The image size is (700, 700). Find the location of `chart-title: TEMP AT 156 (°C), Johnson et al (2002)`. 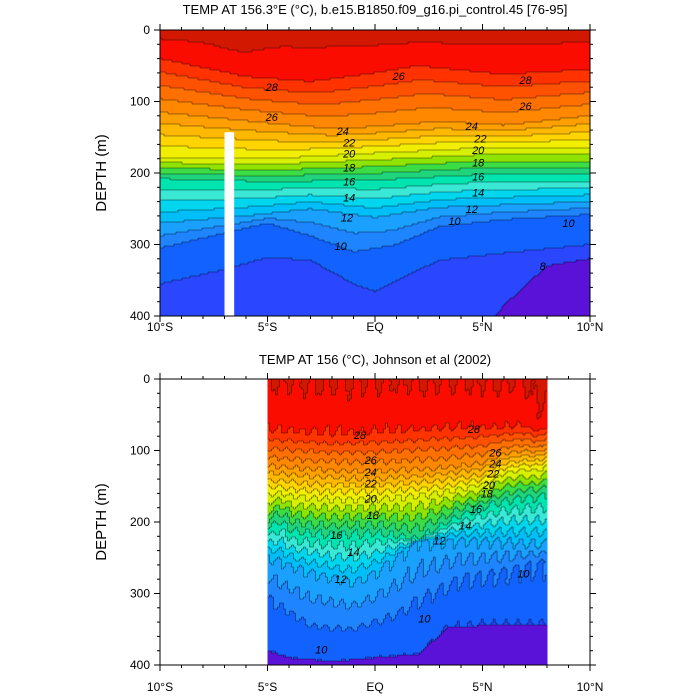

chart-title: TEMP AT 156 (°C), Johnson et al (2002) is located at coordinates (375, 359).